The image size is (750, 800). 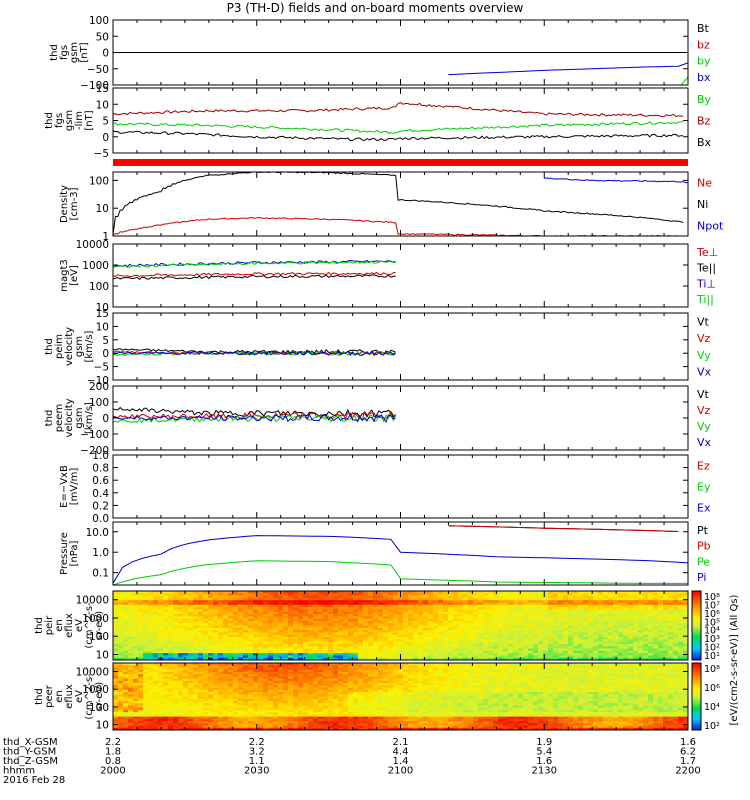 What do you see at coordinates (400, 555) in the screenshot?
I see `plot-area-pressure` at bounding box center [400, 555].